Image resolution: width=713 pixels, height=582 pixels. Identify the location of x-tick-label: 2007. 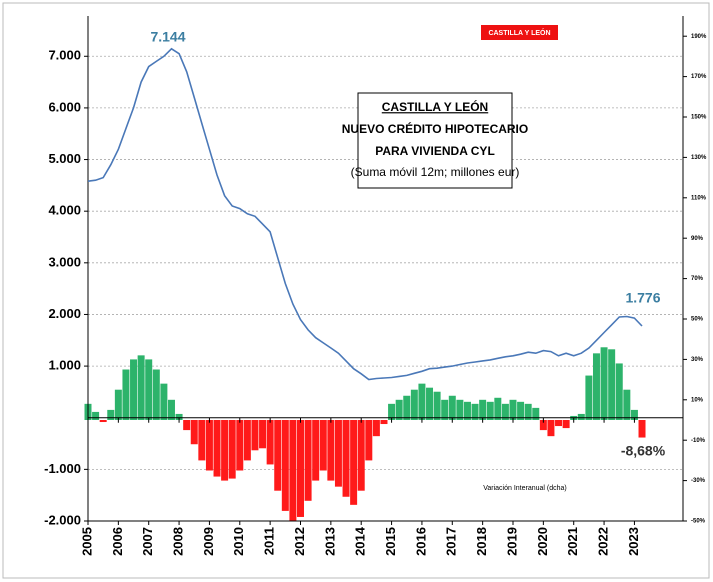
(147, 541).